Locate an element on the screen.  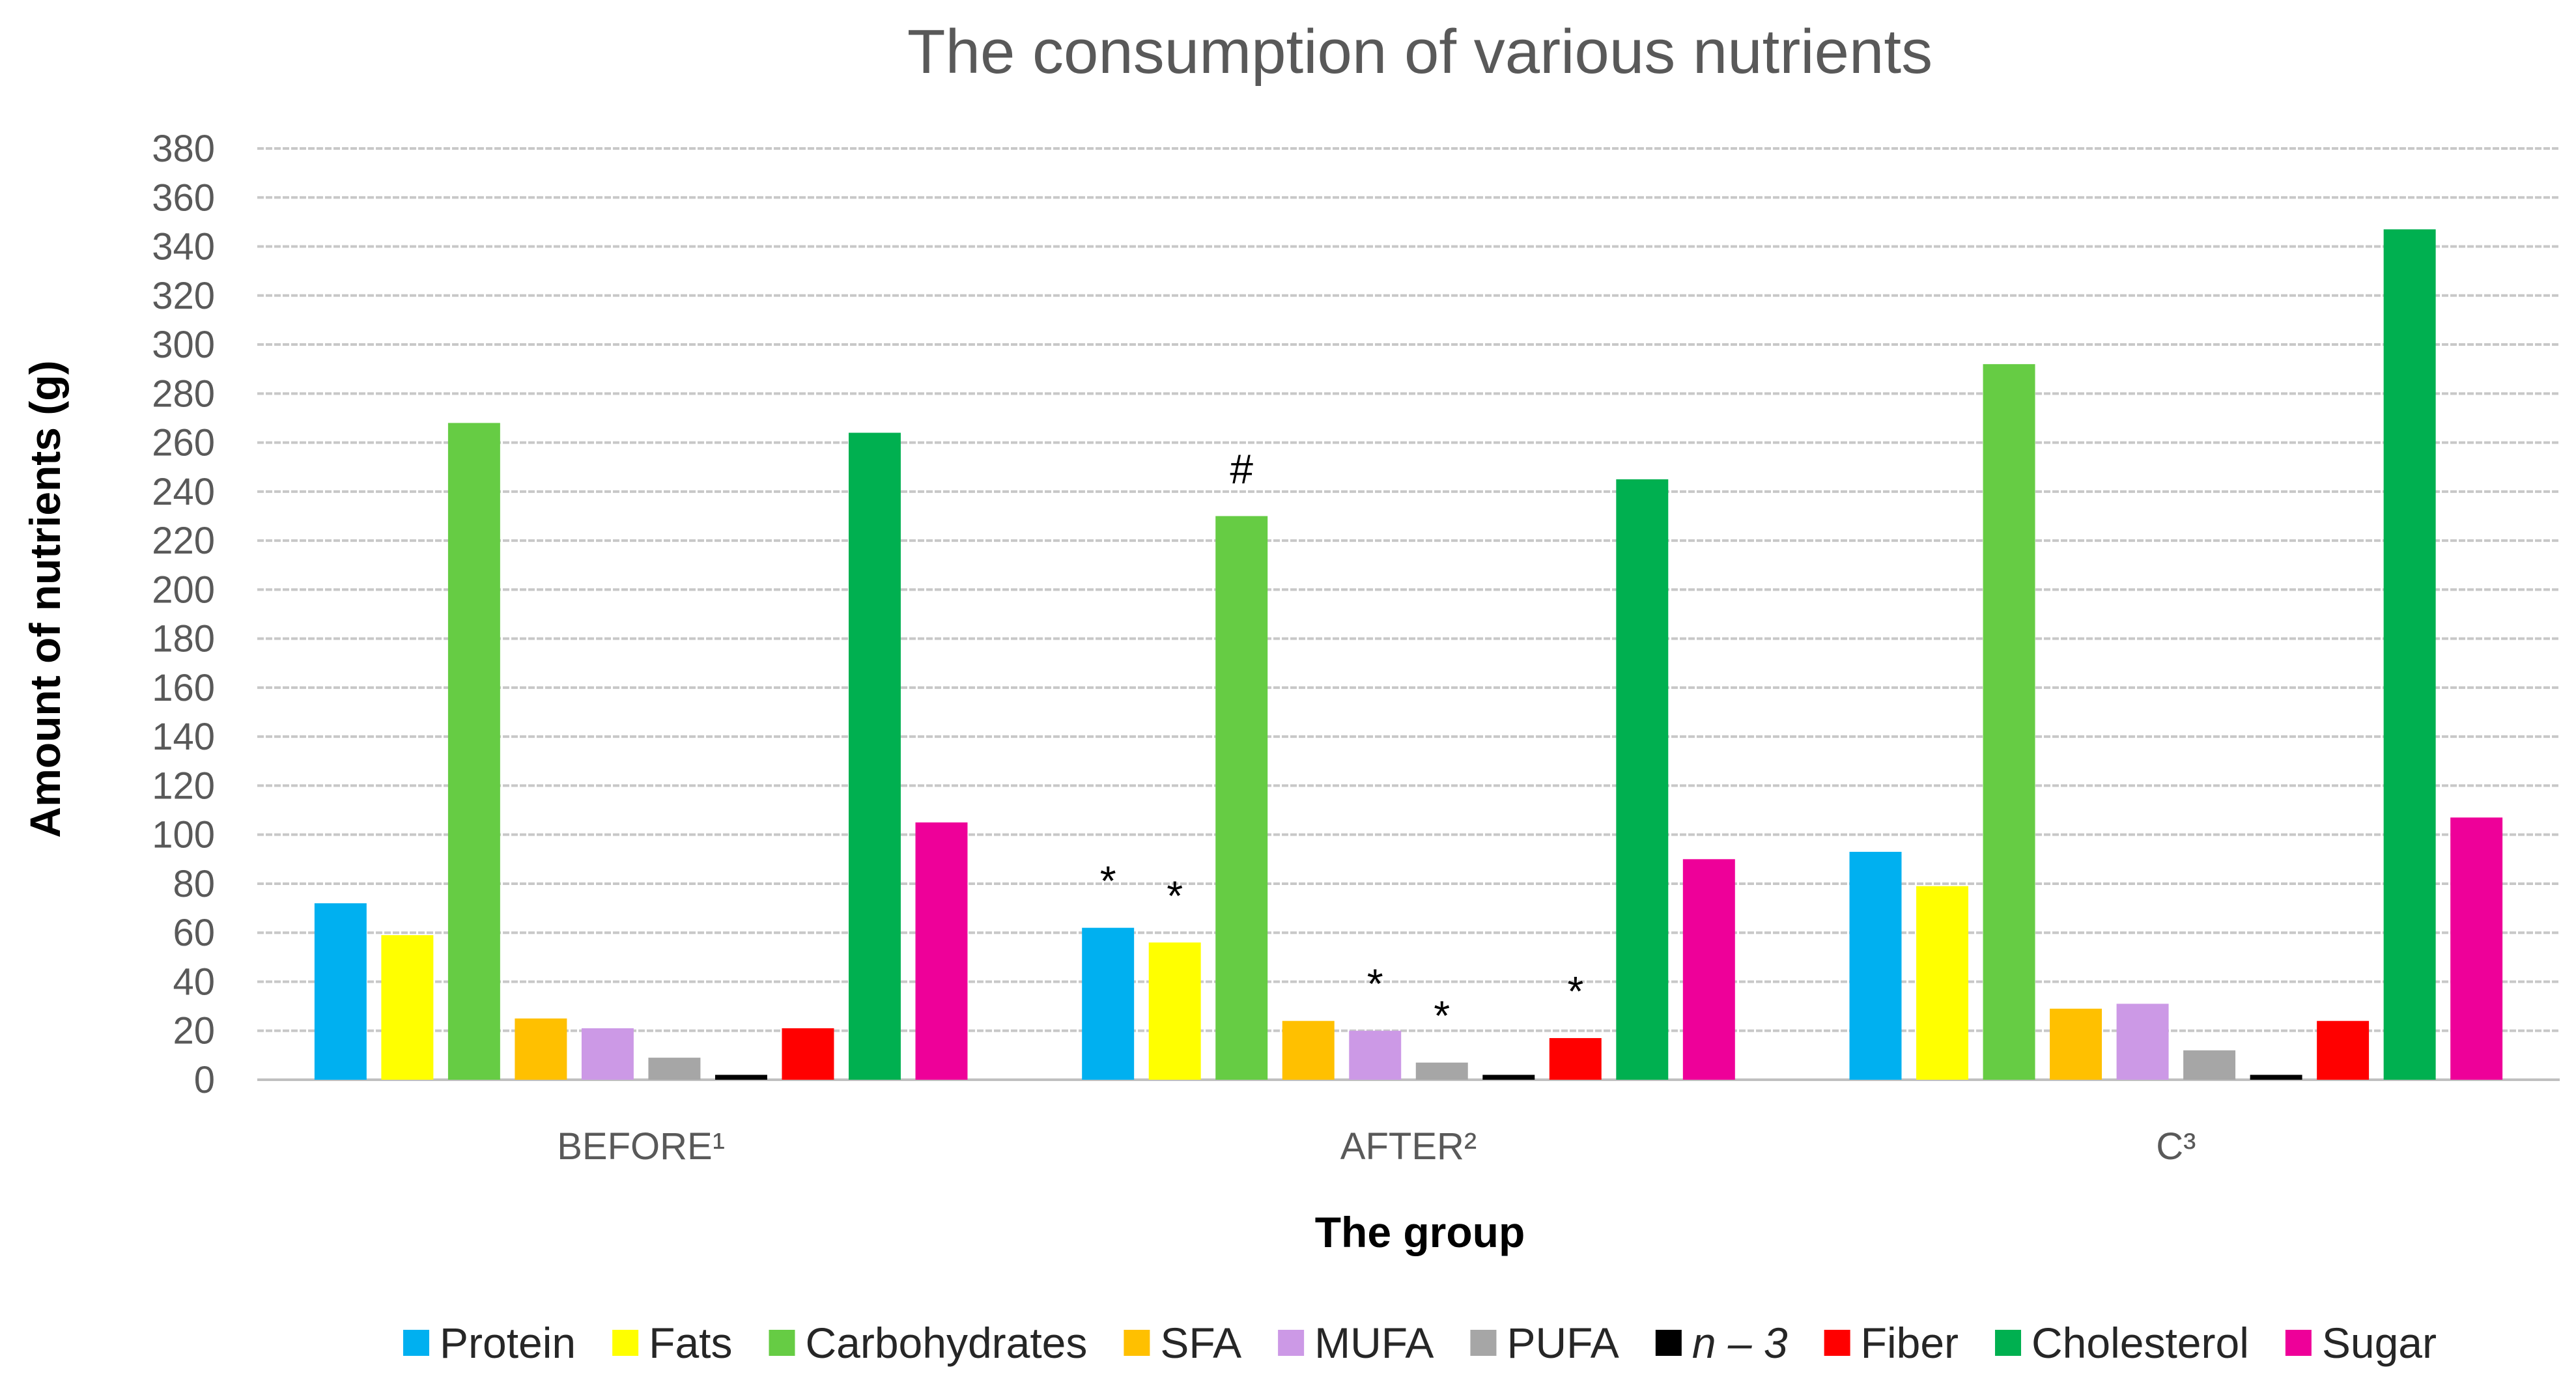
legend-label: PUFA is located at coordinates (1563, 1343).